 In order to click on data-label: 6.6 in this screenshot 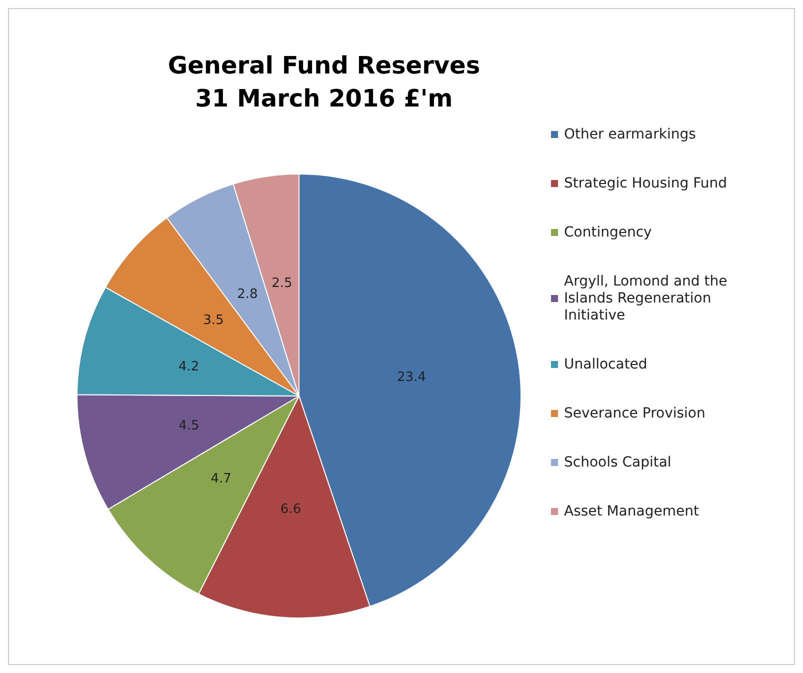, I will do `click(291, 510)`.